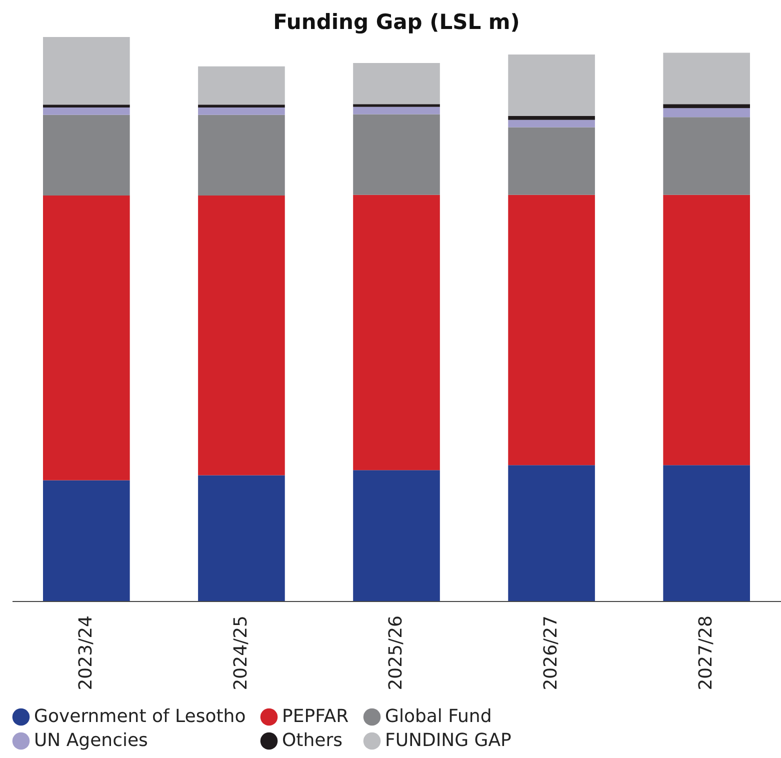  What do you see at coordinates (315, 716) in the screenshot?
I see `legend-label: PEPFAR` at bounding box center [315, 716].